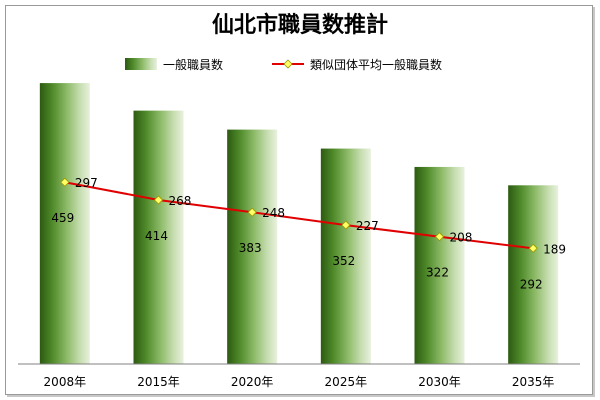 The height and width of the screenshot is (400, 600). What do you see at coordinates (193, 64) in the screenshot?
I see `legend-label-bar: 一般職員数` at bounding box center [193, 64].